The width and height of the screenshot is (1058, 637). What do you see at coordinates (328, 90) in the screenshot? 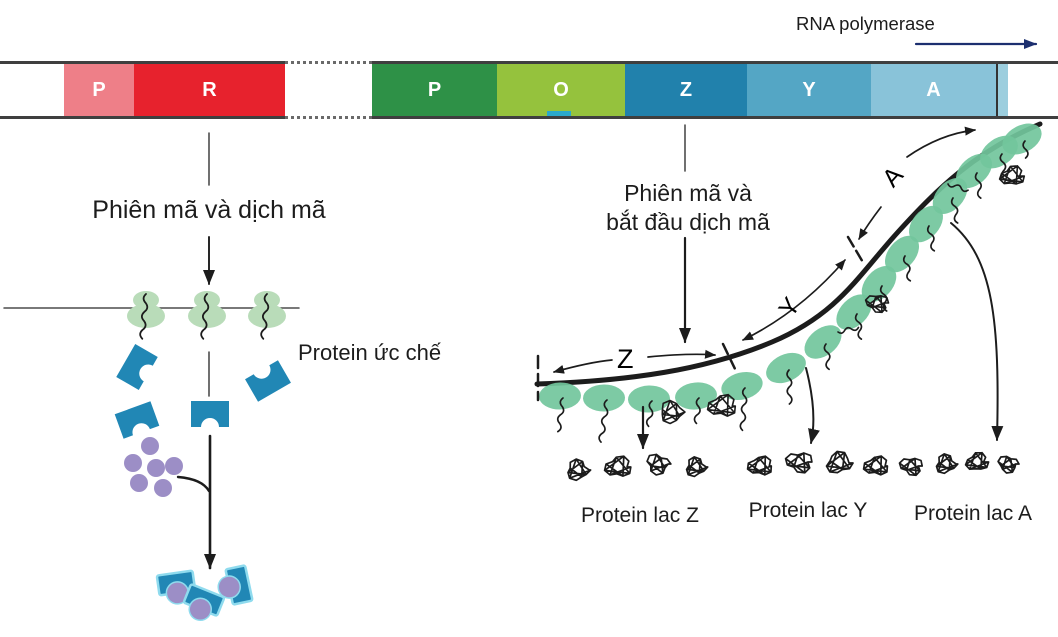
I see `gene-gap-segment` at bounding box center [328, 90].